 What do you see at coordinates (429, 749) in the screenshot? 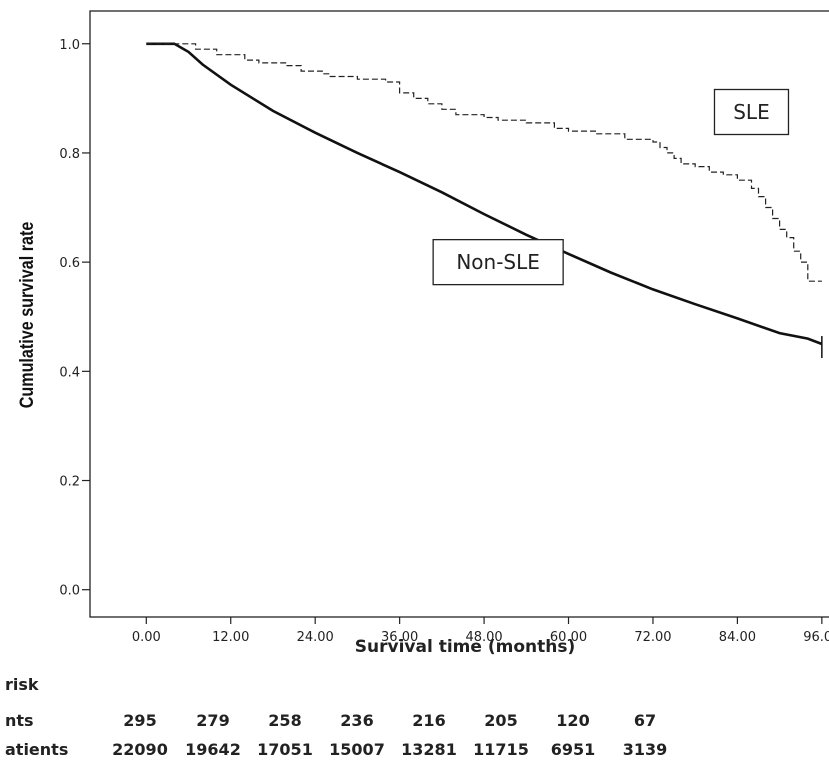
I see `risk-cell: 13281` at bounding box center [429, 749].